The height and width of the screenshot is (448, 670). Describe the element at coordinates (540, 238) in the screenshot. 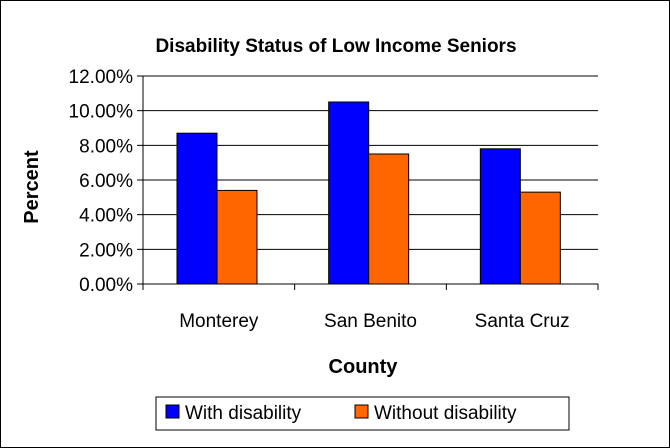

I see `bar-santa-cruz-without-disability` at that location.